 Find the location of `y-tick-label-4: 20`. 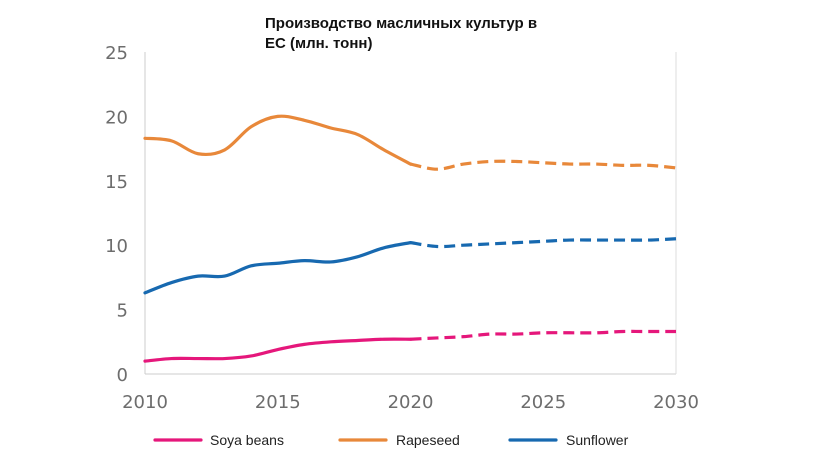

y-tick-label-4: 20 is located at coordinates (116, 117).